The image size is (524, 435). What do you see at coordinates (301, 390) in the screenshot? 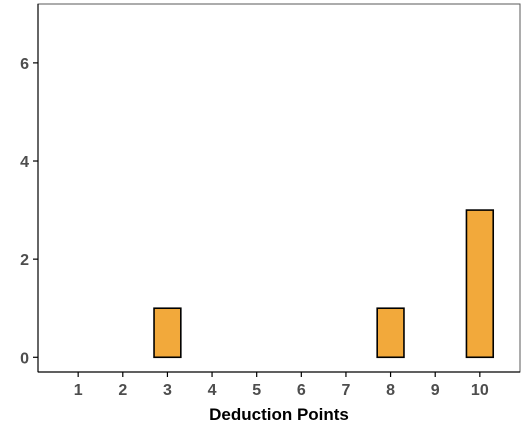
I see `x-tick-label: 6` at bounding box center [301, 390].